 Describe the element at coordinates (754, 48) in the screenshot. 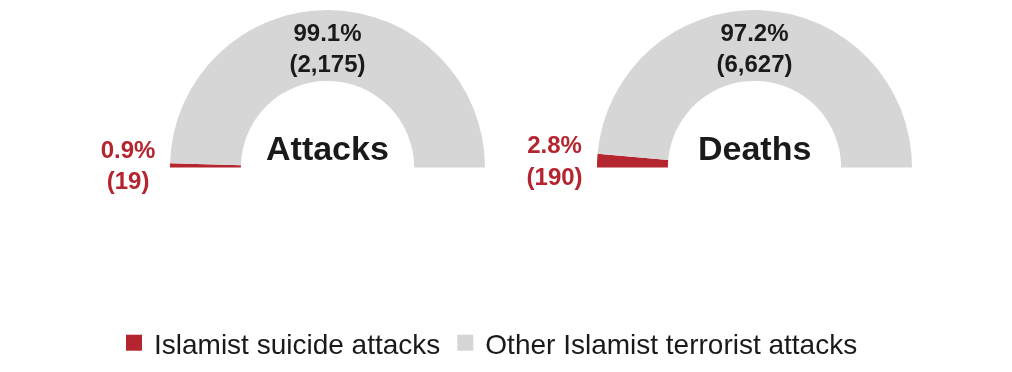

I see `data-label: 97.2% (6,627)` at that location.